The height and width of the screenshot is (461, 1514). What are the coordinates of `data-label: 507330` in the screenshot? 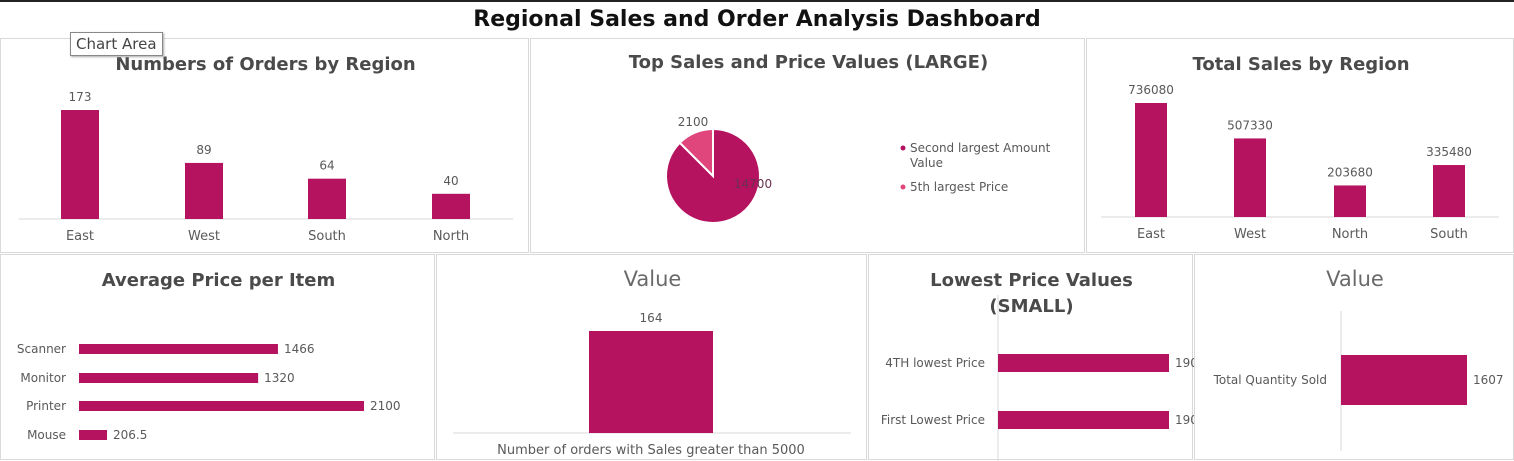 It's located at (1250, 125).